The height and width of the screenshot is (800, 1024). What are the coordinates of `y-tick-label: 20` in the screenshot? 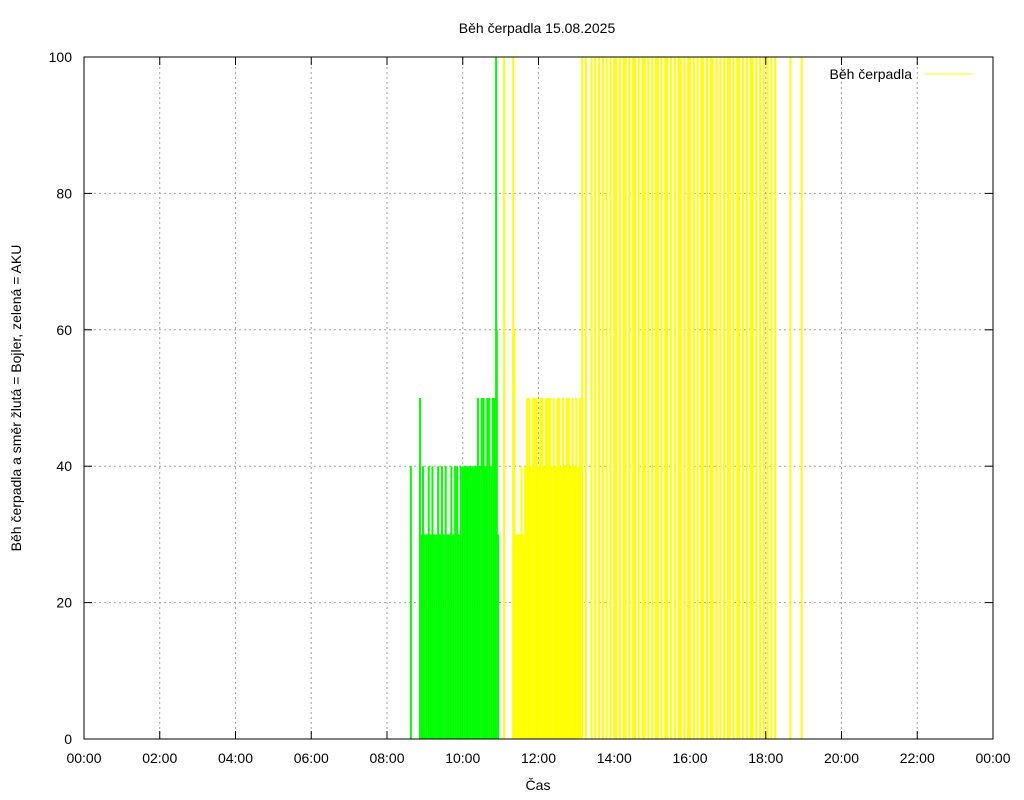 It's located at (64, 603).